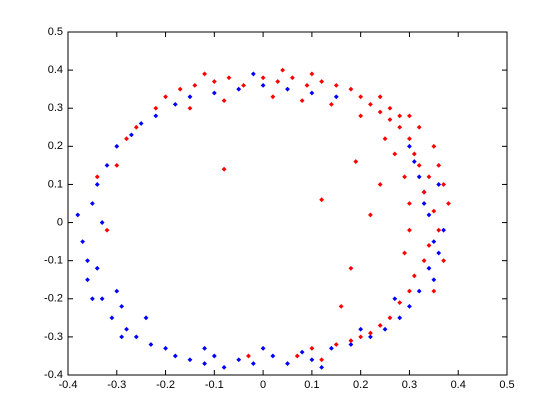  What do you see at coordinates (116, 385) in the screenshot?
I see `x-tick-label: -0.3` at bounding box center [116, 385].